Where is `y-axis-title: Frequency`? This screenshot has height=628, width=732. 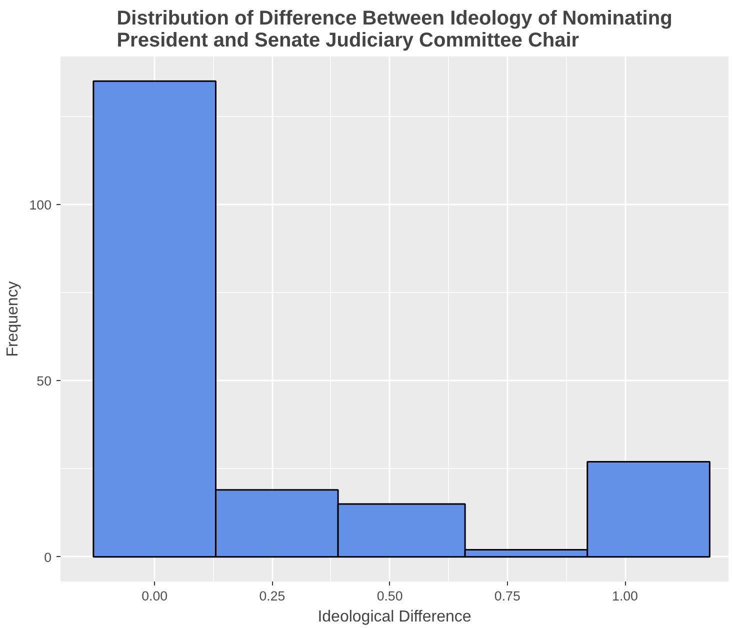 y-axis-title: Frequency is located at coordinates (13, 319).